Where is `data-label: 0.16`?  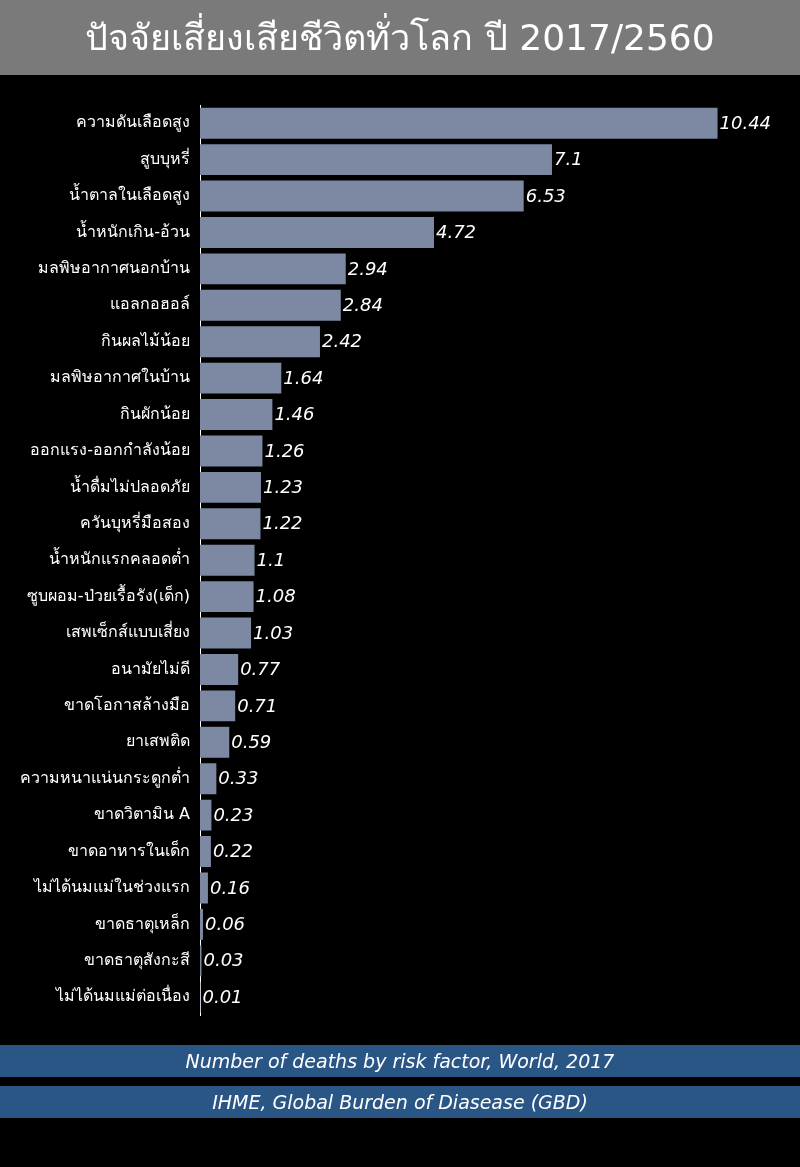
data-label: 0.16 is located at coordinates (230, 887).